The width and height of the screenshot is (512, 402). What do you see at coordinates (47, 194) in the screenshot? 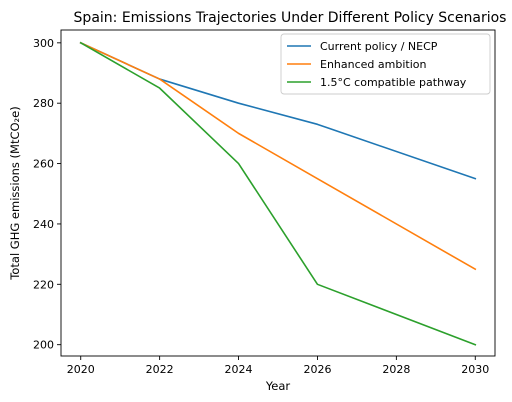
I see `y-axis-ticks: 200 220 240 260 280 300` at bounding box center [47, 194].